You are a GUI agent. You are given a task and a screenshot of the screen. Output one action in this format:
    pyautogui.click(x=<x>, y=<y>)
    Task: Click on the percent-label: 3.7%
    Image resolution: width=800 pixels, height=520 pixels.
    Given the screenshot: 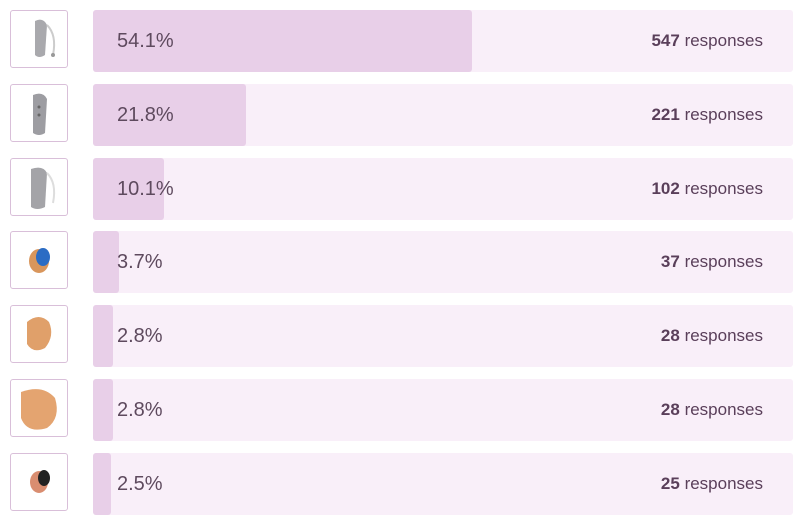 What is the action you would take?
    pyautogui.click(x=140, y=262)
    